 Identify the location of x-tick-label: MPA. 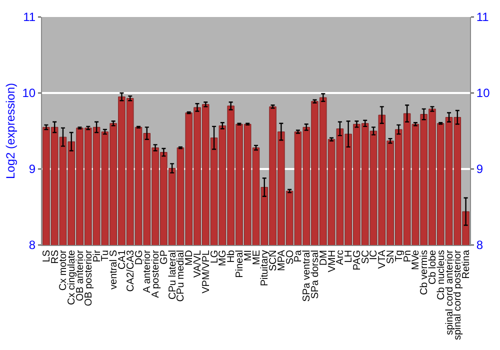
(282, 260).